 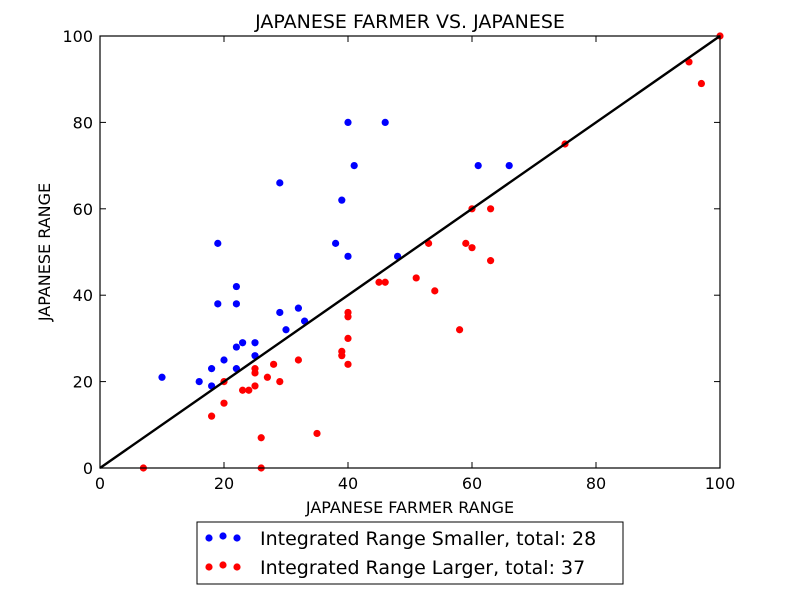 What do you see at coordinates (409, 507) in the screenshot?
I see `x-axis-label: JAPANESE FARMER RANGE` at bounding box center [409, 507].